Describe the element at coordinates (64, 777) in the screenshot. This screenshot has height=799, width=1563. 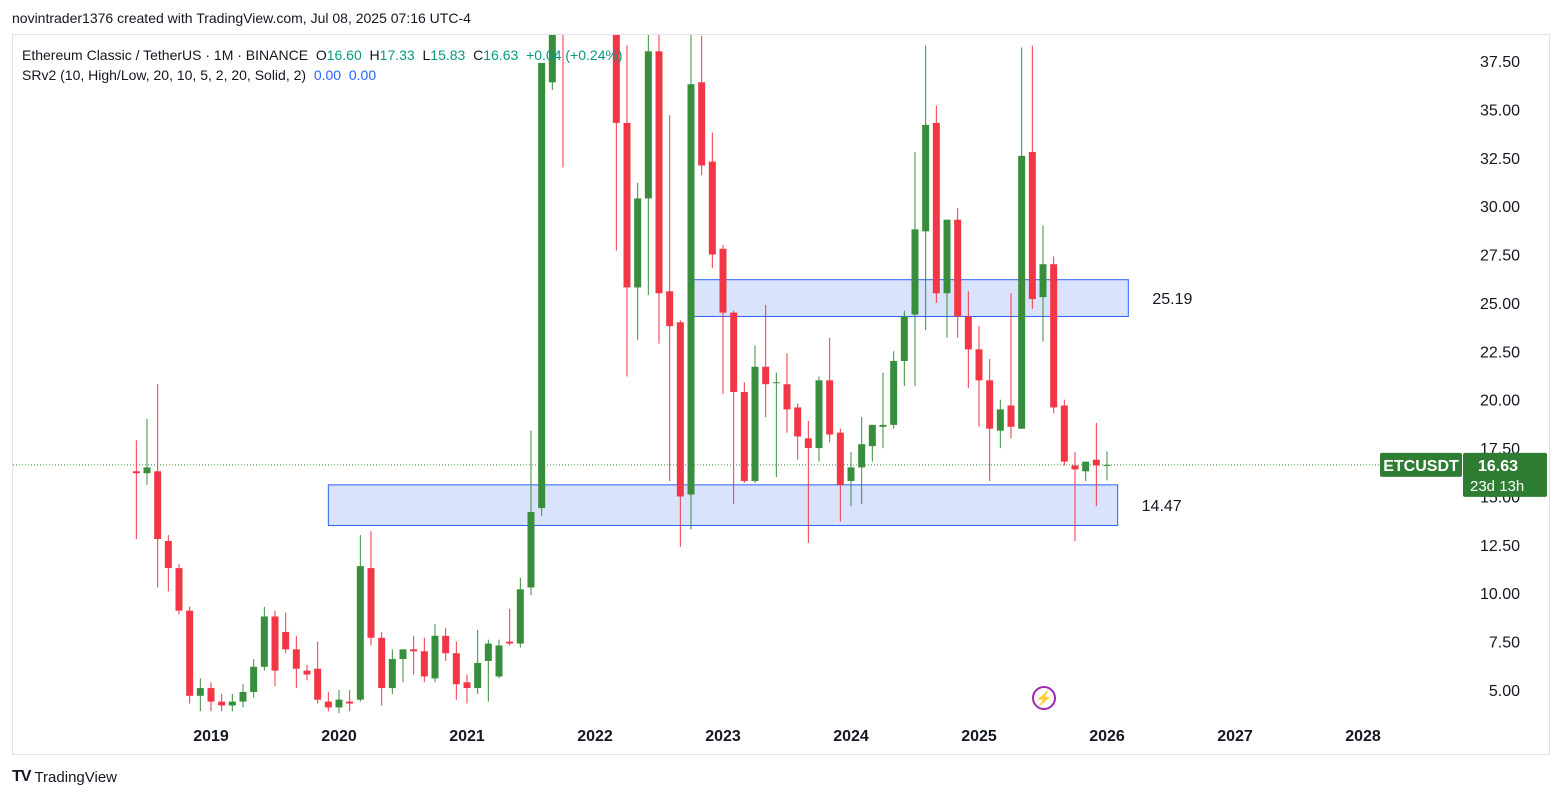
I see `tradingview-logo: TV TradingView` at that location.